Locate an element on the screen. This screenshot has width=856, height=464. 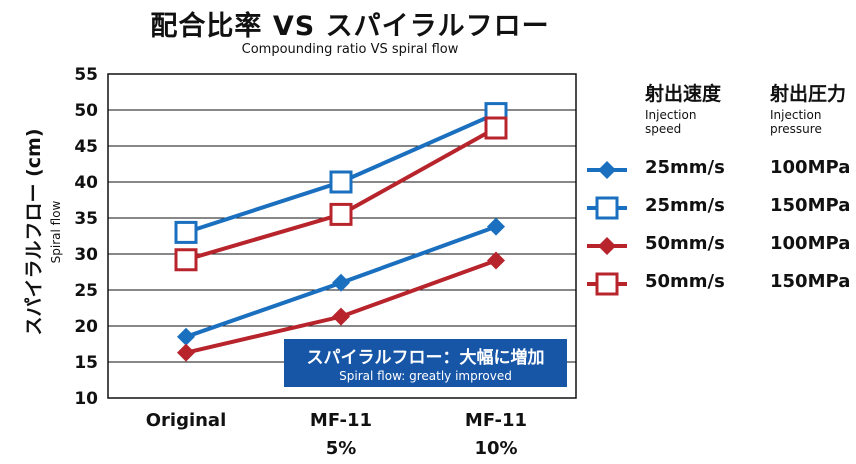
y-axis-label: スパイラルフロー (cm) Spiral flow is located at coordinates (43, 231).